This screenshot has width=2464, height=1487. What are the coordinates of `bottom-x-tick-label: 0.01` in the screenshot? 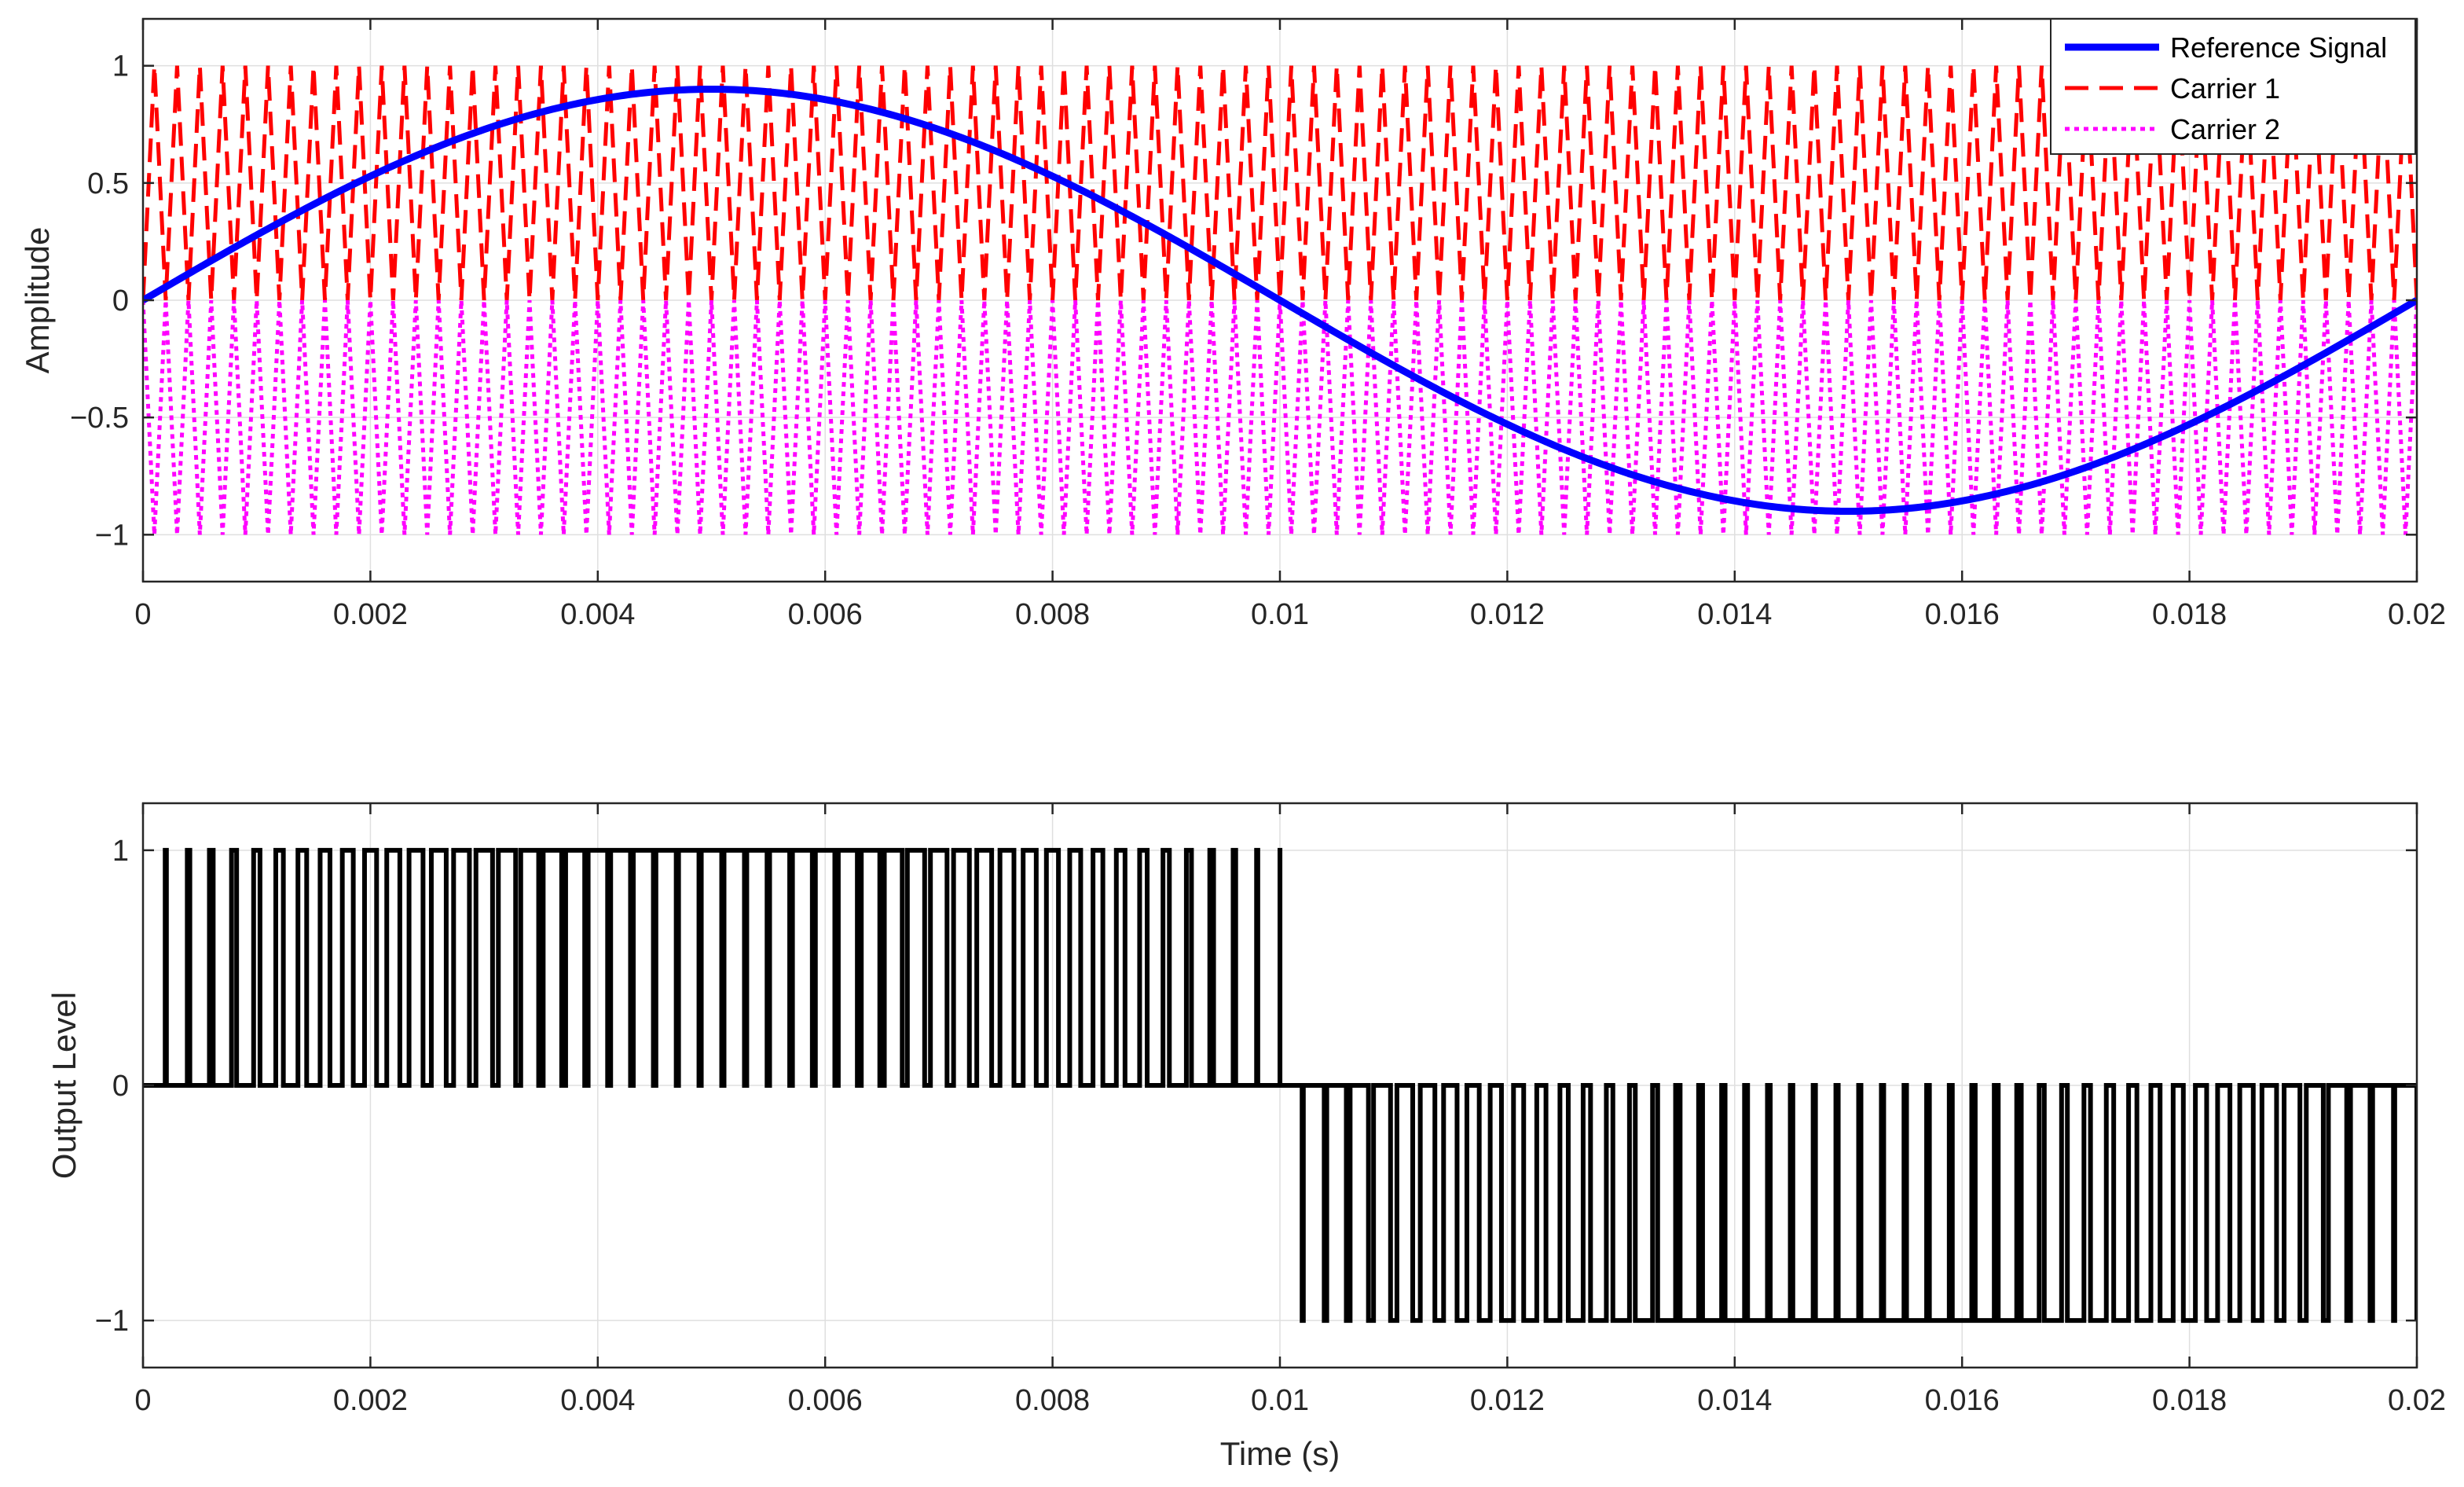 It's located at (1280, 1400).